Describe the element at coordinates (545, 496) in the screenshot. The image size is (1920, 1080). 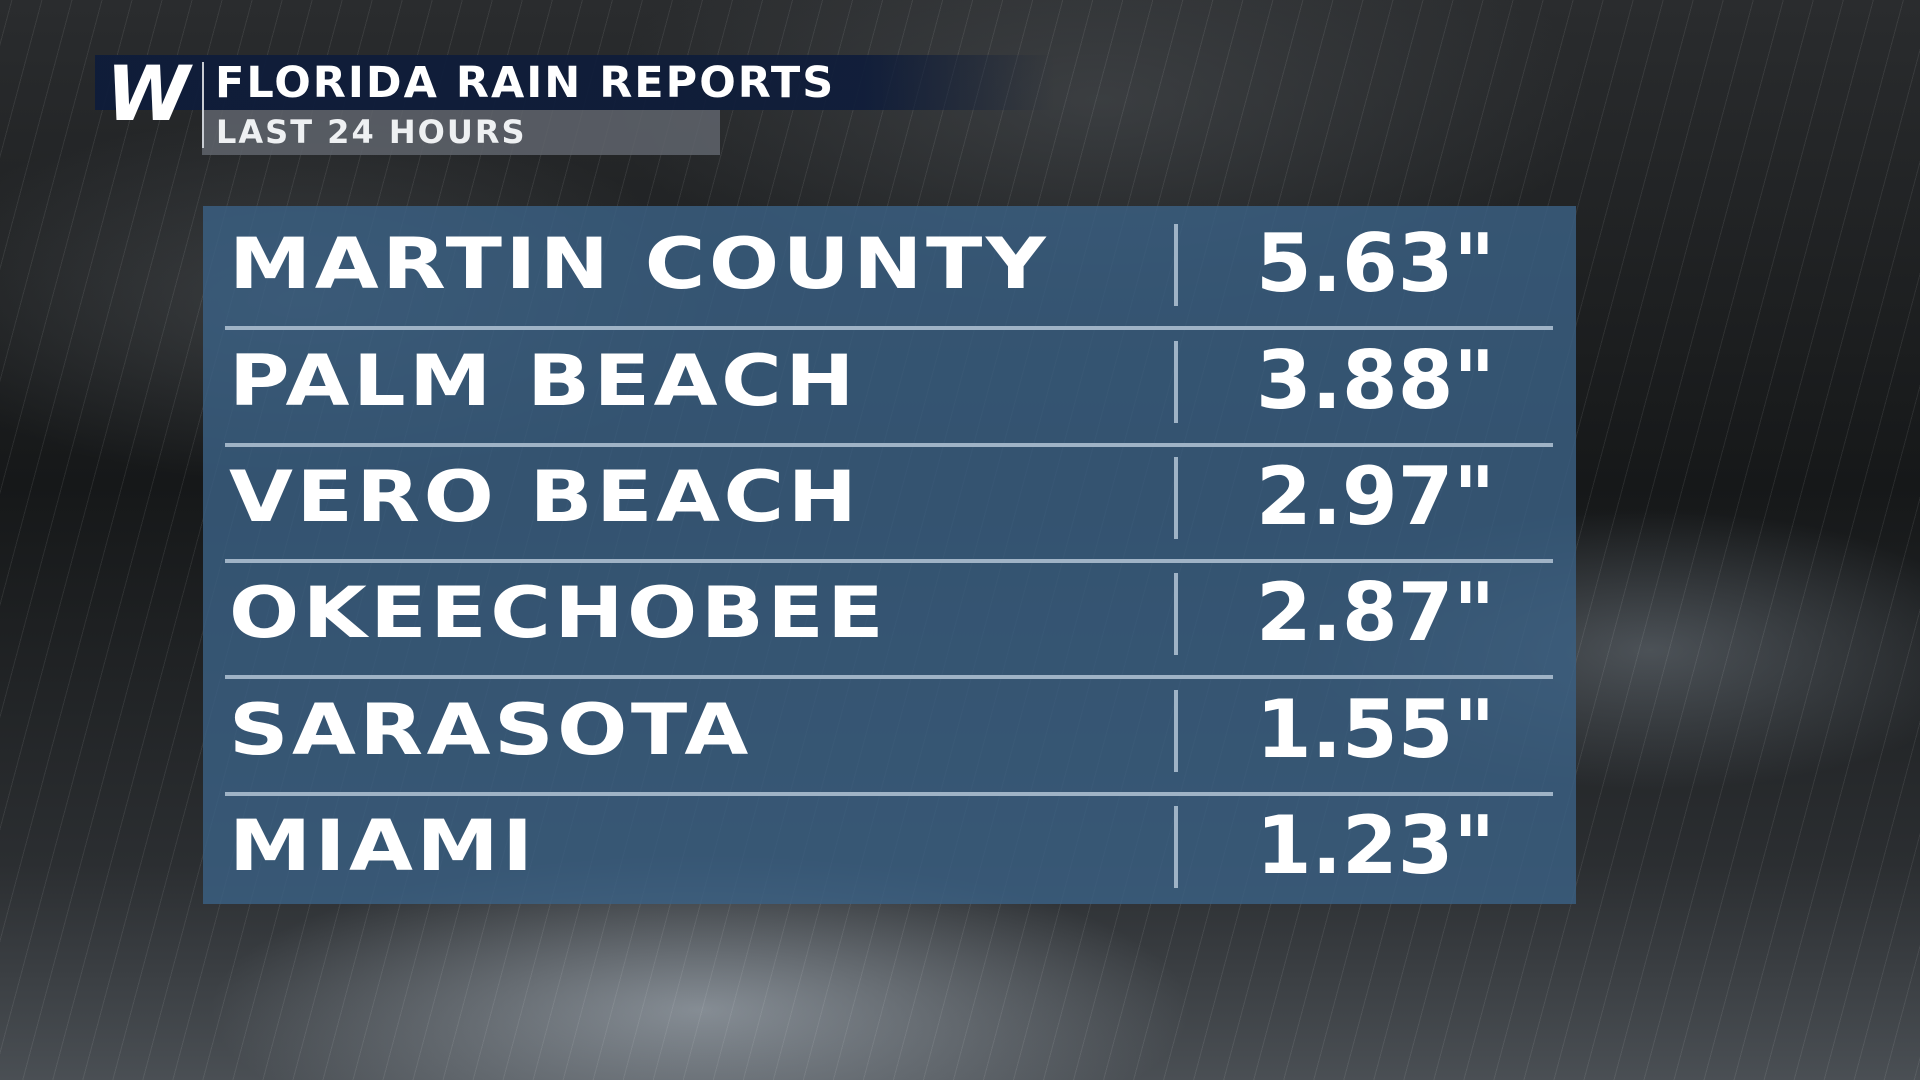
I see `location: VERO BEACH` at that location.